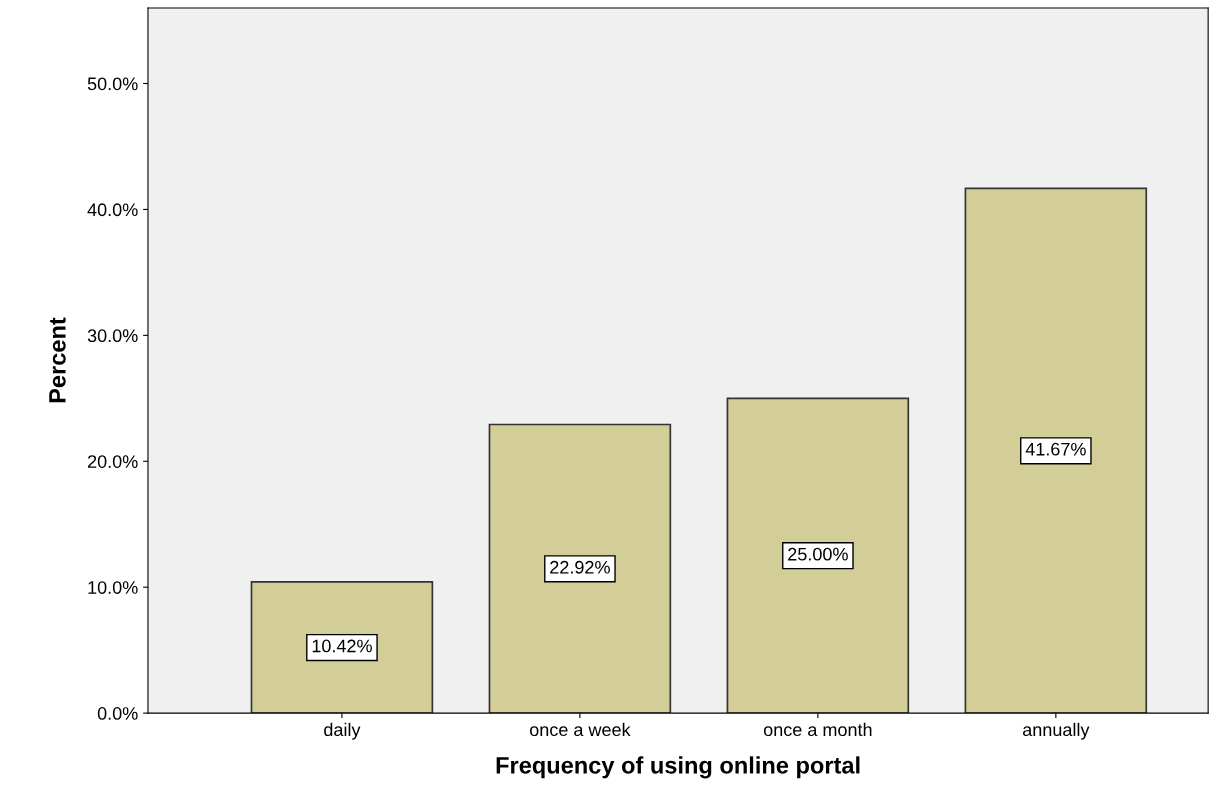 This screenshot has width=1213, height=795. I want to click on x-tick-label: once a week, so click(580, 729).